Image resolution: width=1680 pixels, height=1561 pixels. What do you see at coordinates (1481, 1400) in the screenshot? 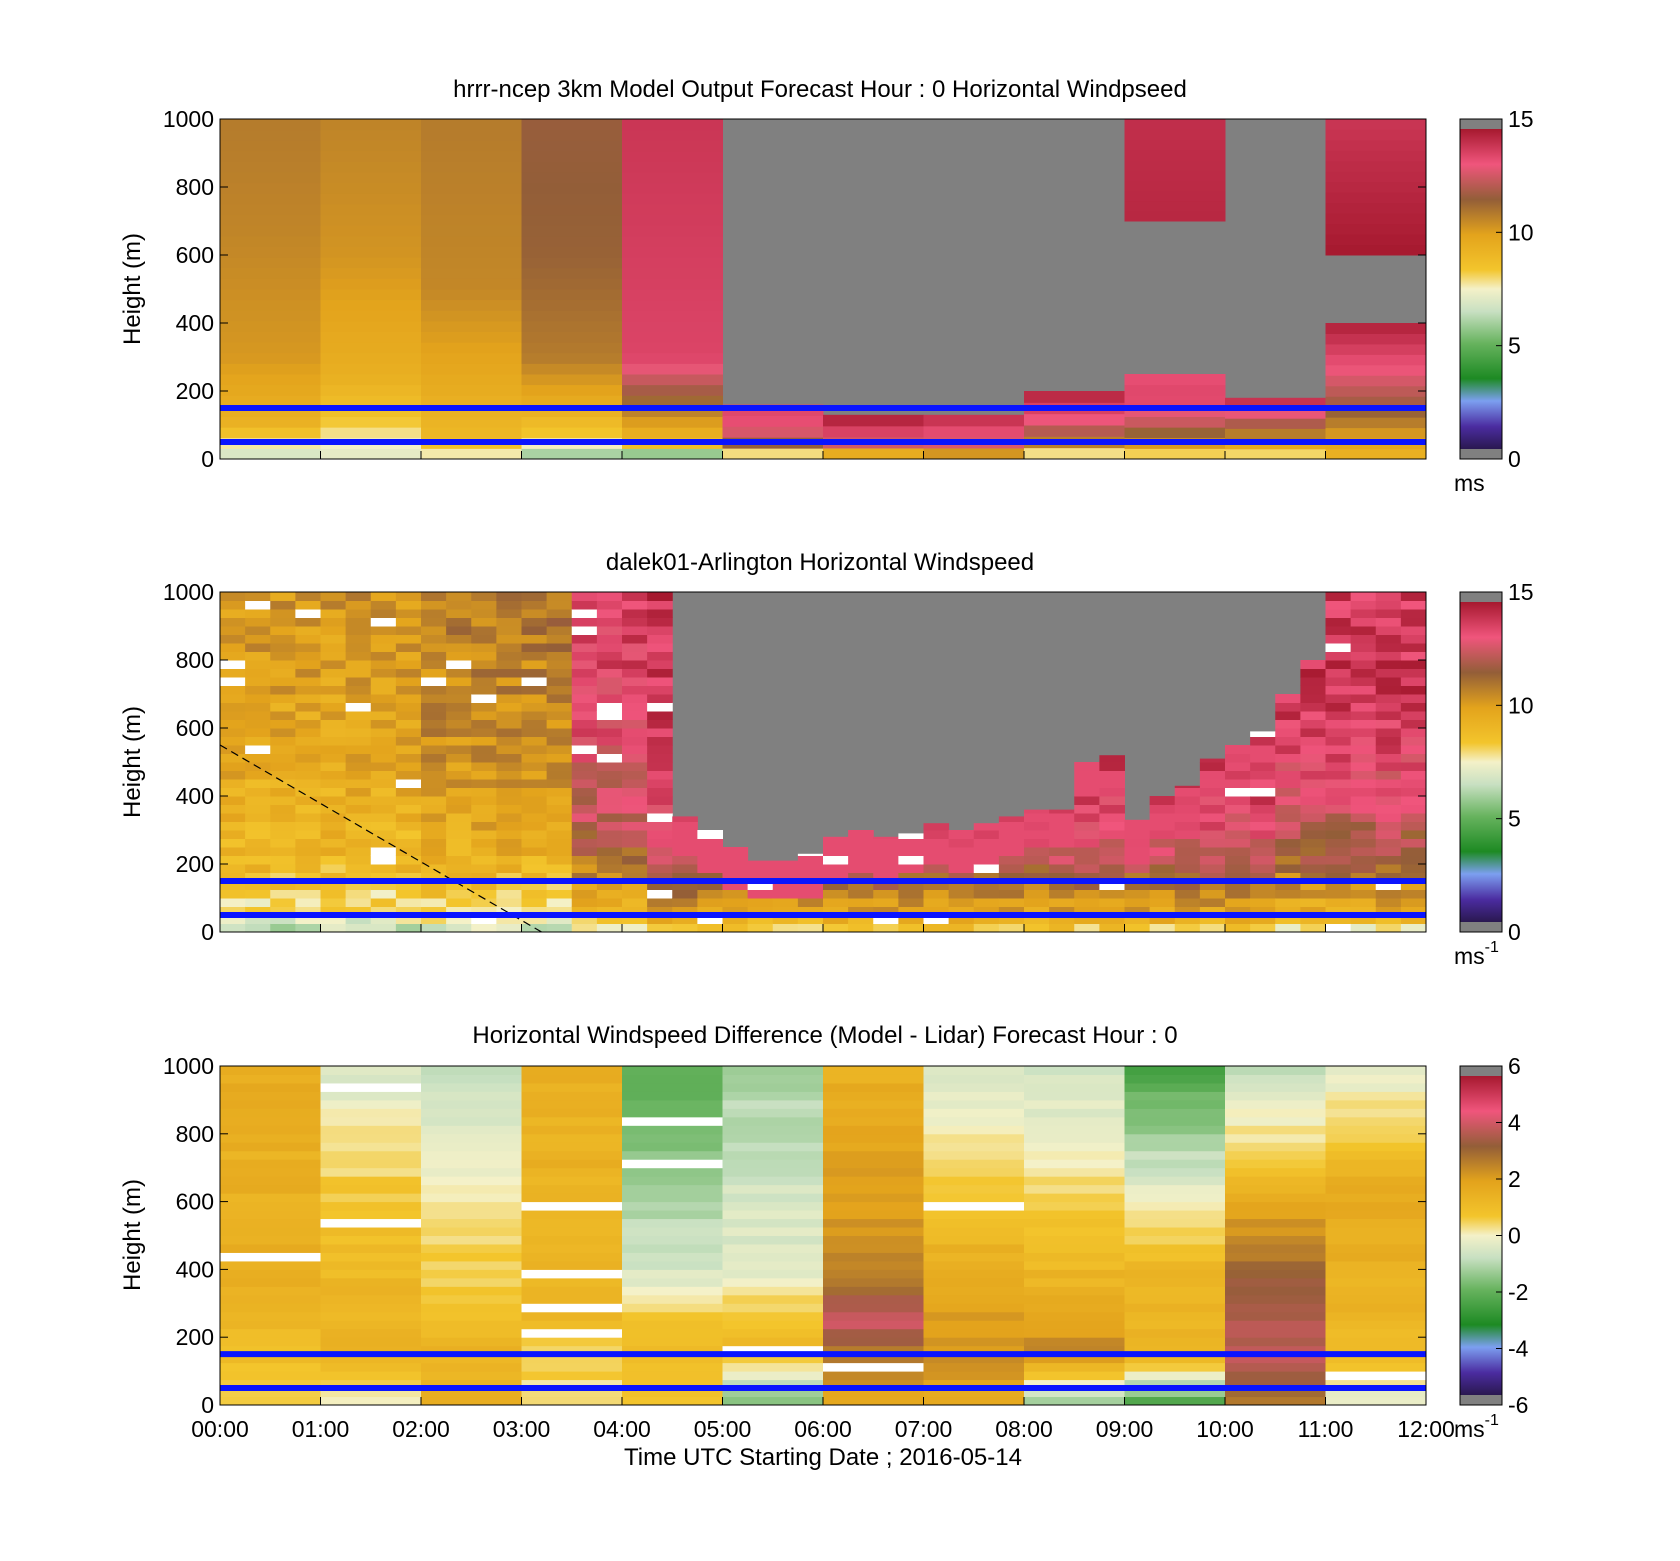
I see `colorbar-under` at bounding box center [1481, 1400].